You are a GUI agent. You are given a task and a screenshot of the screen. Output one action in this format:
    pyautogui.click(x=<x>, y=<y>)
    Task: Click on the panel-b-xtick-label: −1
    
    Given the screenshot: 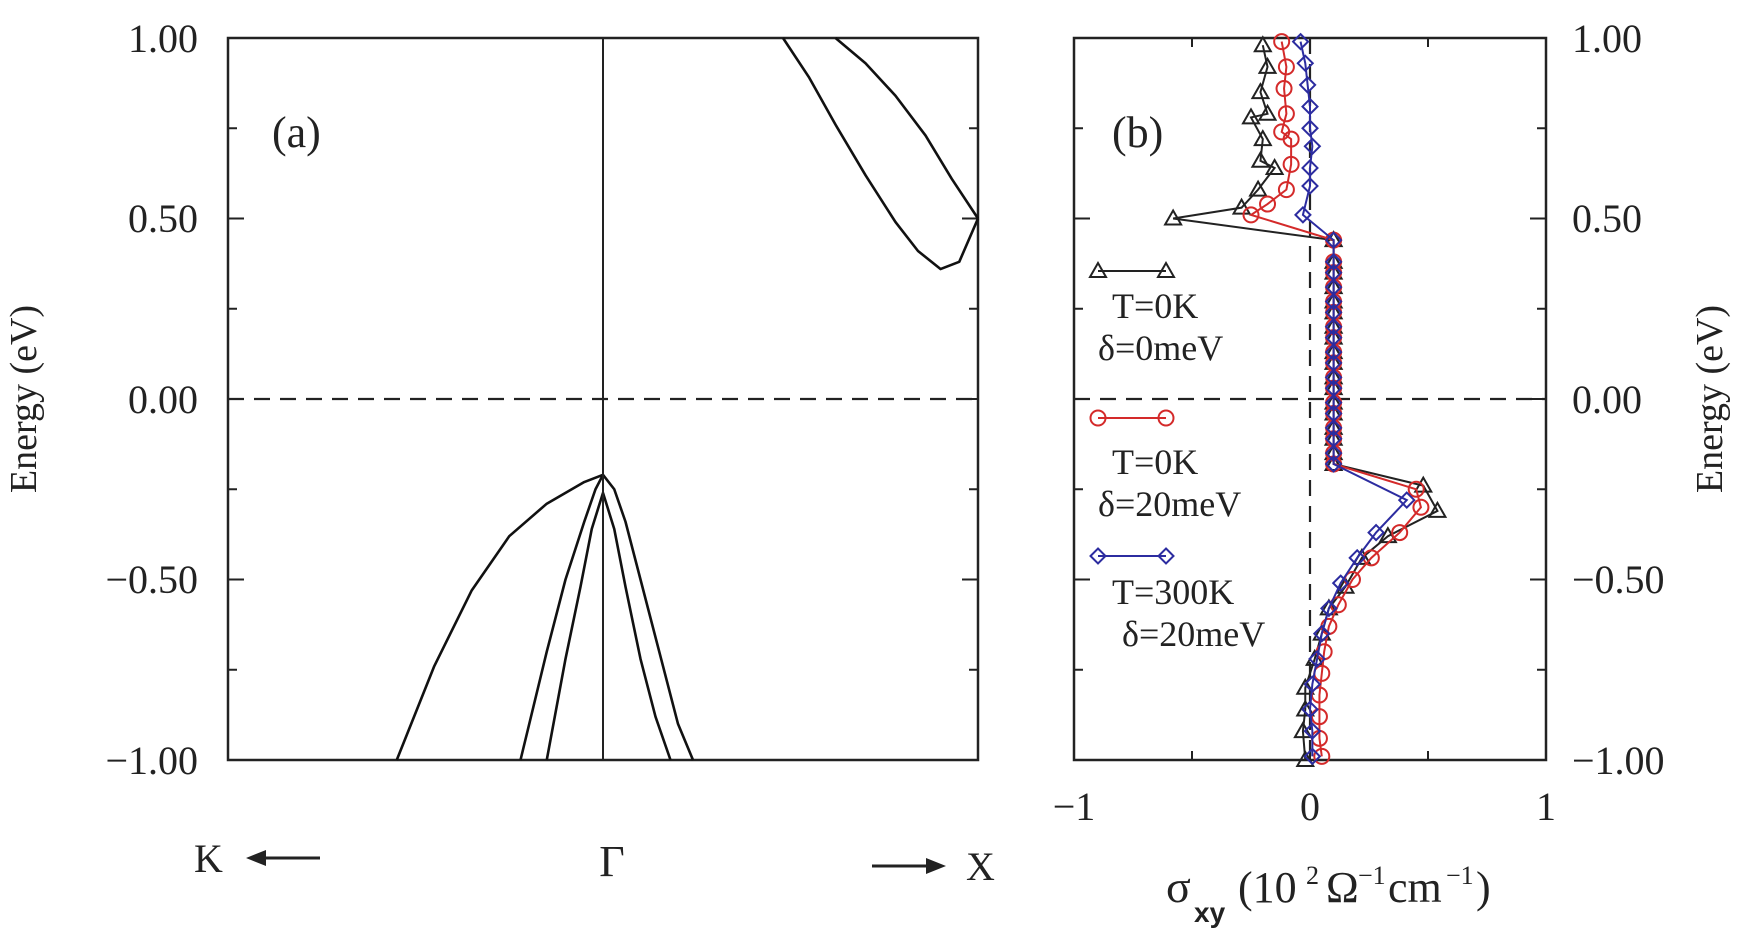 What is the action you would take?
    pyautogui.click(x=1074, y=806)
    